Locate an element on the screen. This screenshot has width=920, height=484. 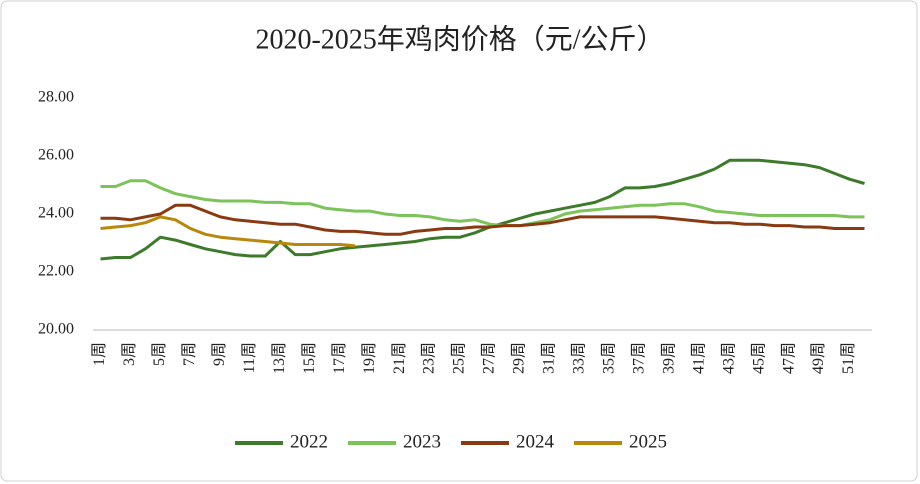
x-tick-label: 9周 is located at coordinates (219, 354).